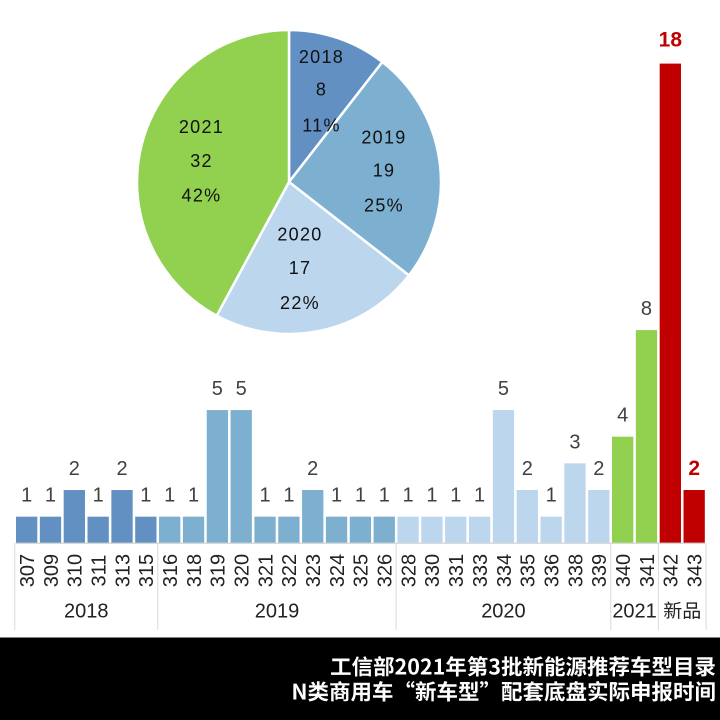 The height and width of the screenshot is (720, 720). Describe the element at coordinates (600, 570) in the screenshot. I see `svg-text: 339` at that location.